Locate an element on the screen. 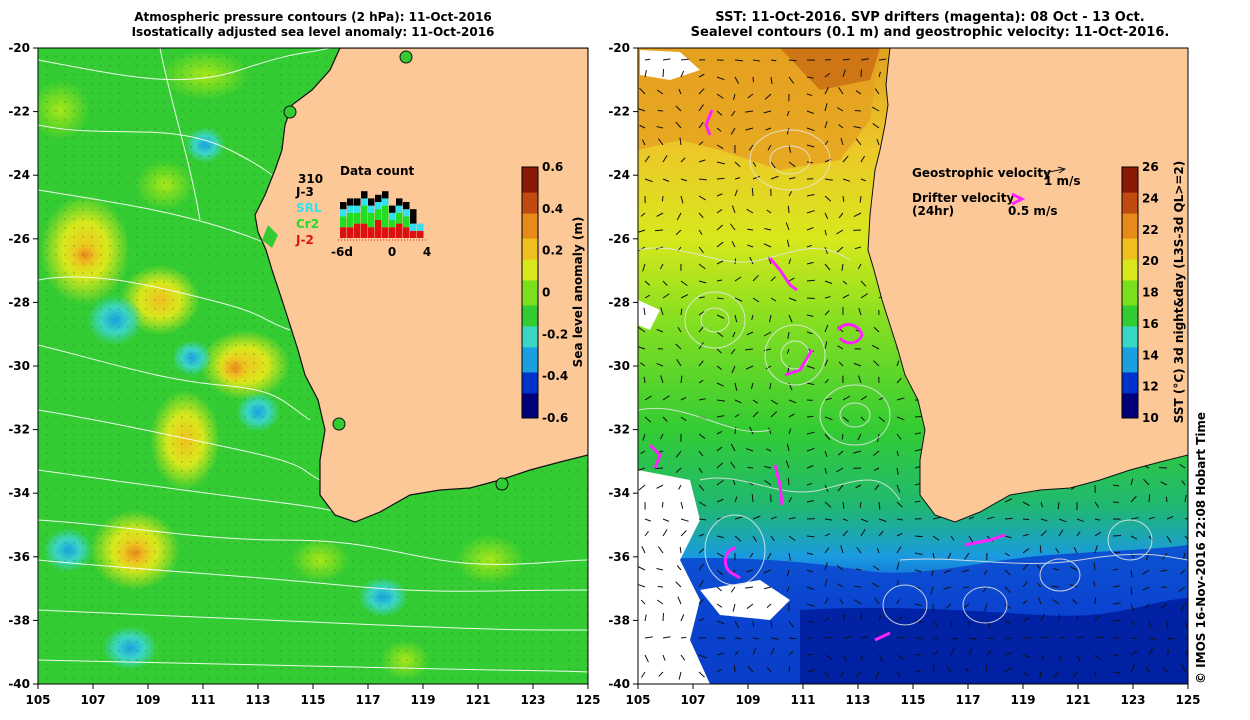 The height and width of the screenshot is (720, 1250). x-tick-label: 105 is located at coordinates (37, 700).